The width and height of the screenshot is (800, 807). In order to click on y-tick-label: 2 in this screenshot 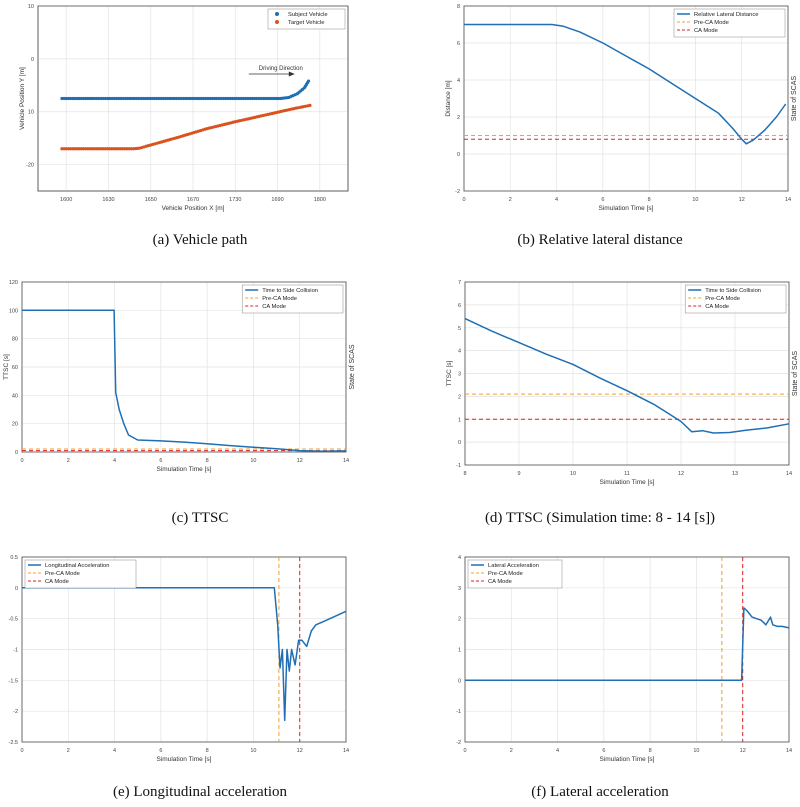, I will do `click(459, 620)`.